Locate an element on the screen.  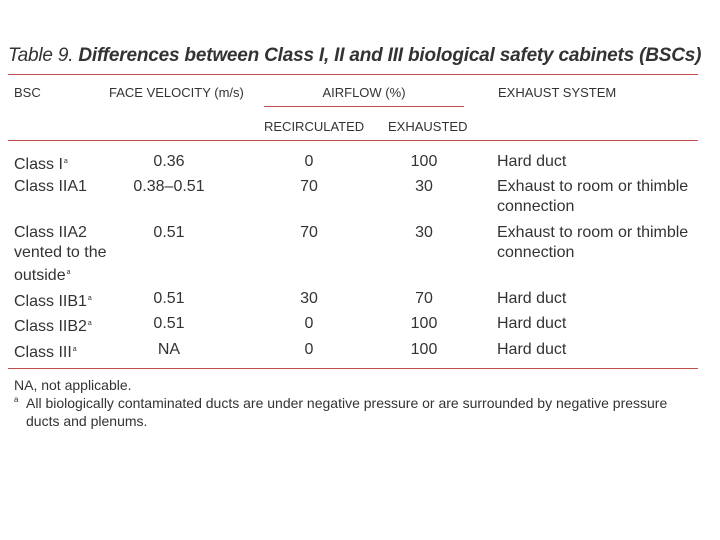
cell-bsc: Class IIB1a is located at coordinates (64, 300).